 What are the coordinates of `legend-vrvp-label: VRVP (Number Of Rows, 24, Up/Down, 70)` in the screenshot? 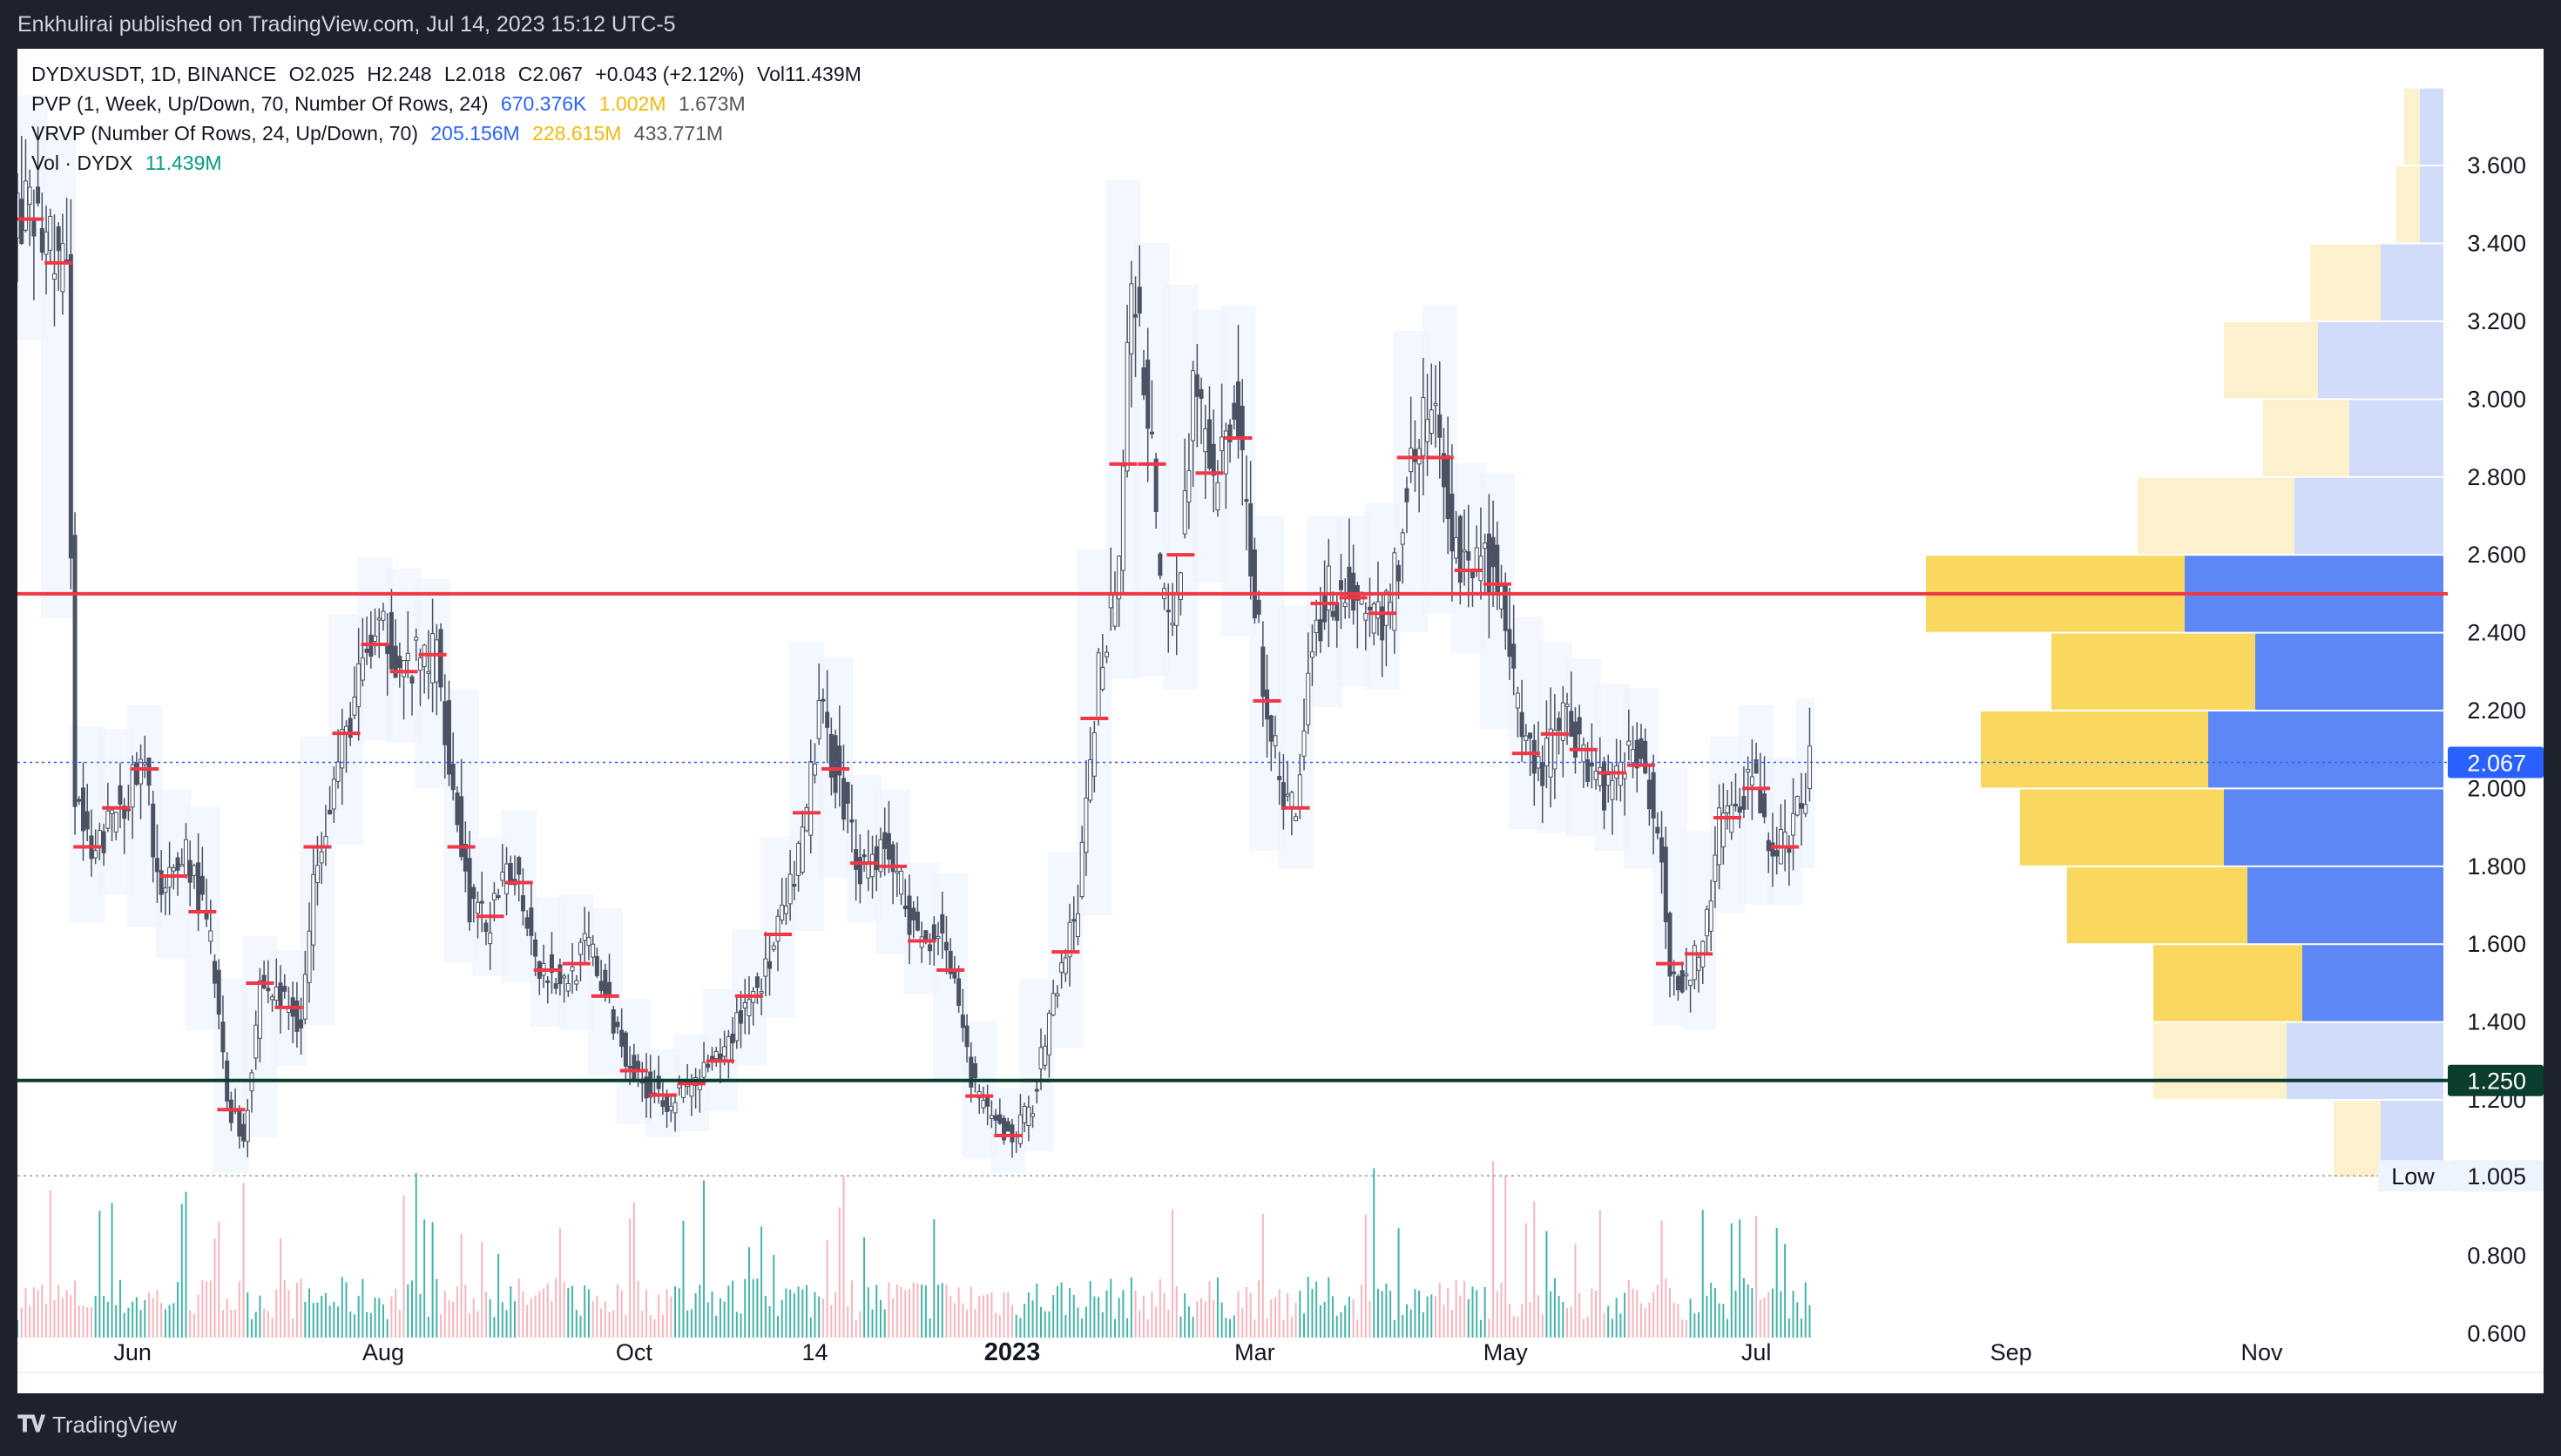 It's located at (225, 133).